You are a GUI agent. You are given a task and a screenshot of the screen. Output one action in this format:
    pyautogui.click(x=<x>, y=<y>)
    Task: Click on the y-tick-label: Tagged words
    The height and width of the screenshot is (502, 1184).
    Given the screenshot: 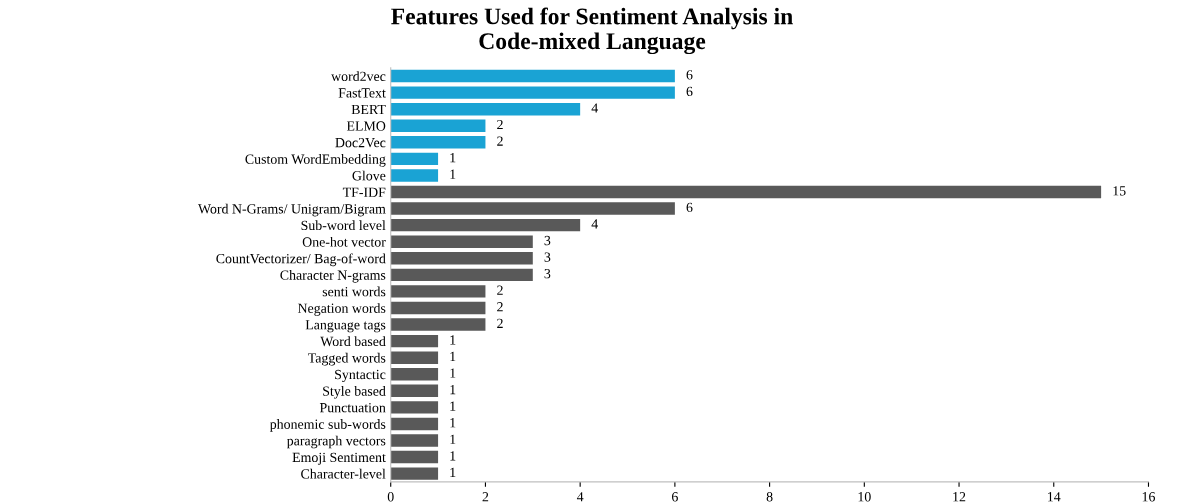 What is the action you would take?
    pyautogui.click(x=347, y=359)
    